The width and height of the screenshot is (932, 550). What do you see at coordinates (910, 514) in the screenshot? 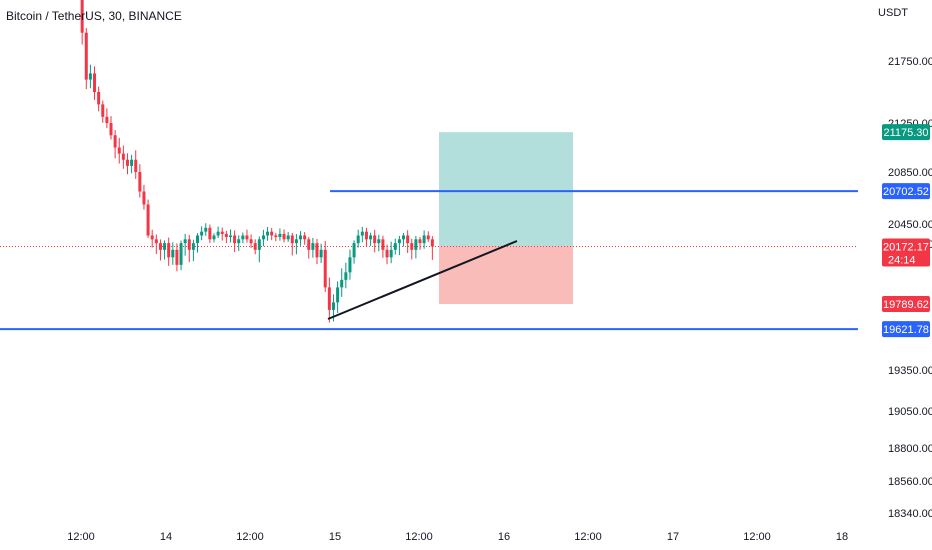
I see `y-tick-label: 18340.00` at bounding box center [910, 514].